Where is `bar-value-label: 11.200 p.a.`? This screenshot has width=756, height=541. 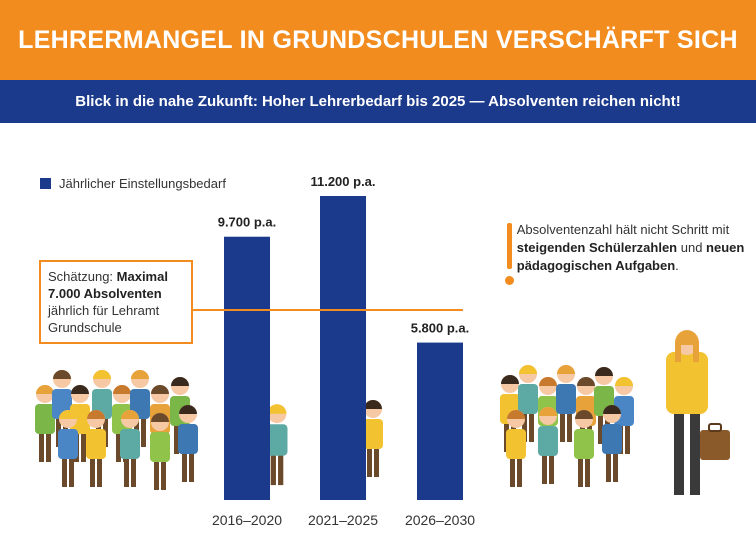
bar-value-label: 11.200 p.a. is located at coordinates (342, 181).